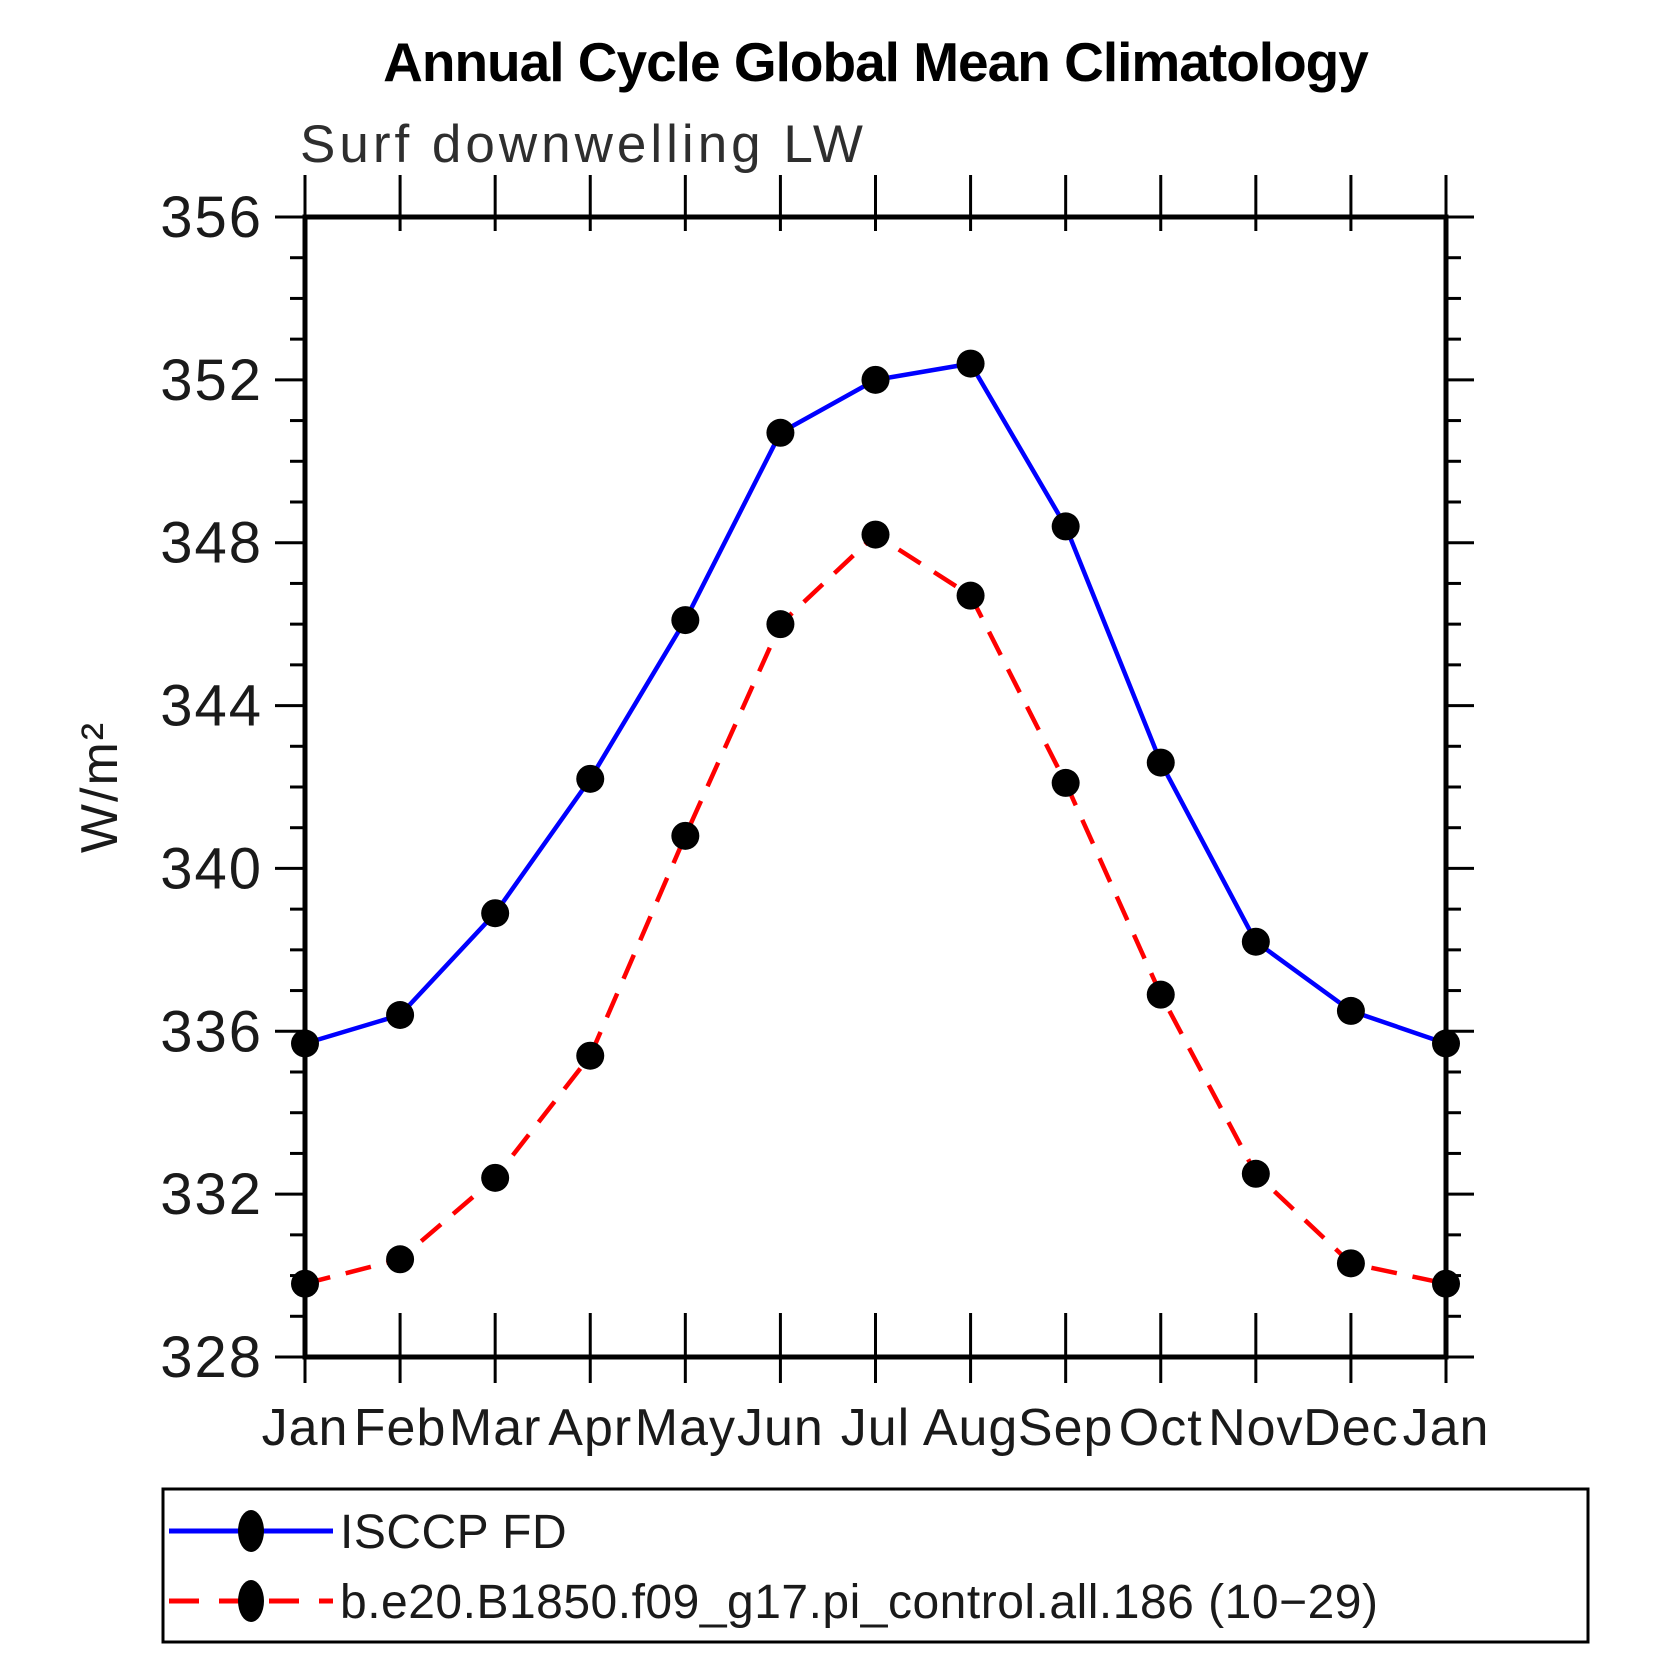  What do you see at coordinates (211, 1357) in the screenshot?
I see `y-tick-label: 328` at bounding box center [211, 1357].